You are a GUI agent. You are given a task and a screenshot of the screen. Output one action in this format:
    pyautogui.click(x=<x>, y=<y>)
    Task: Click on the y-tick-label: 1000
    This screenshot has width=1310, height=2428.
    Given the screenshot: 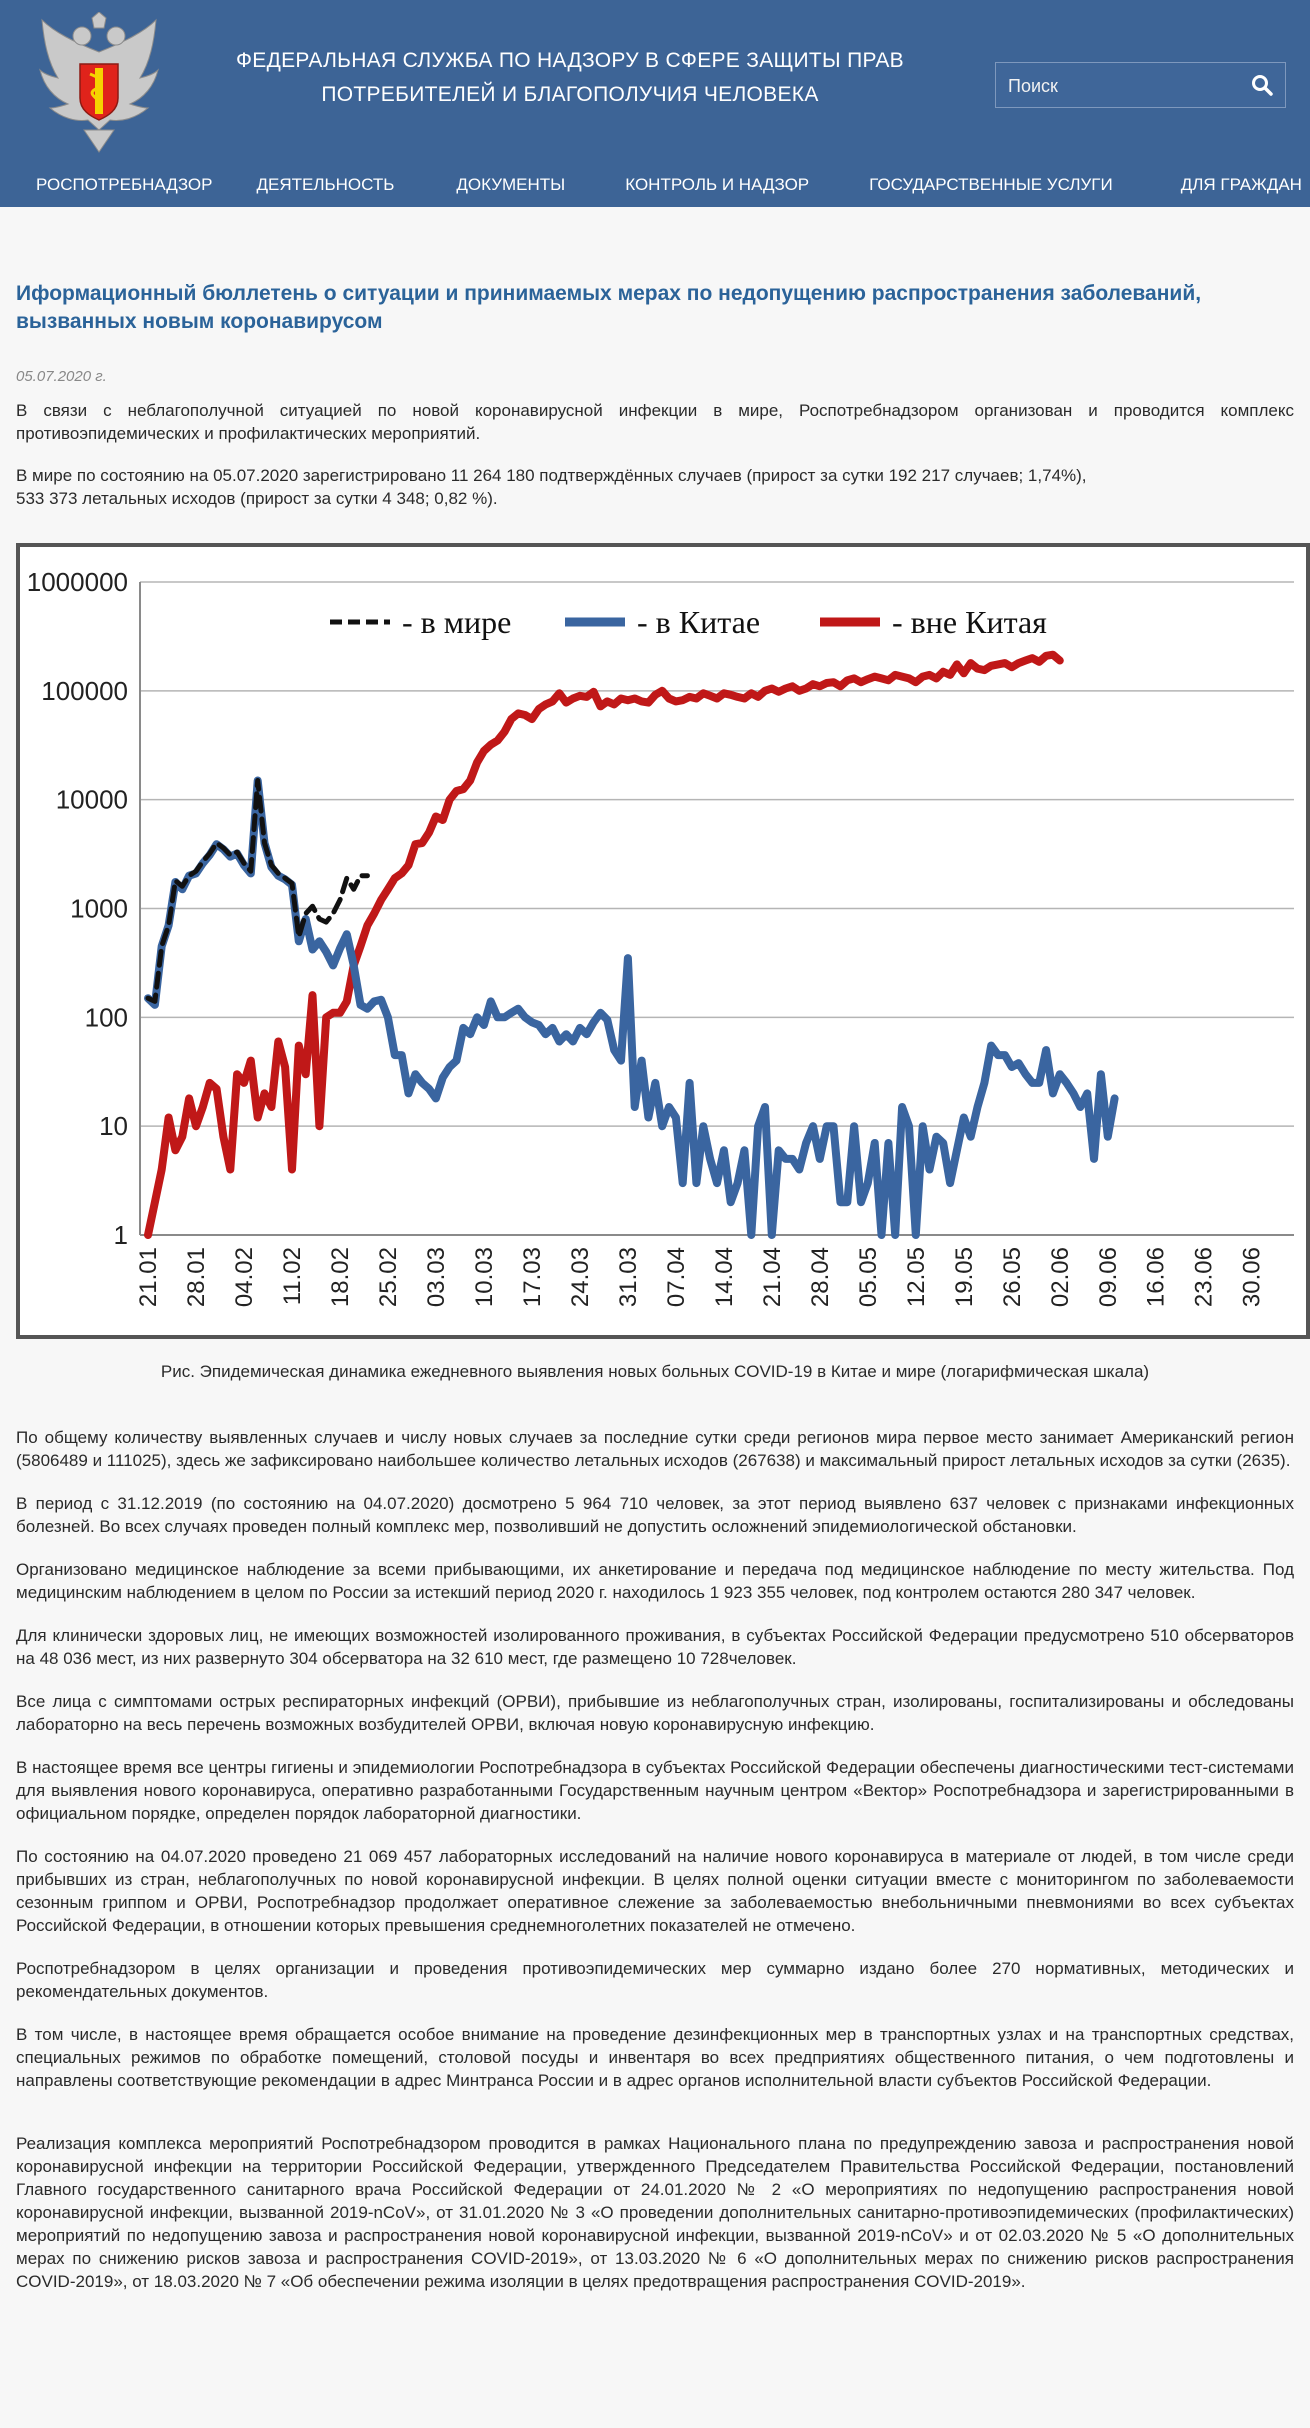 What is the action you would take?
    pyautogui.click(x=99, y=909)
    